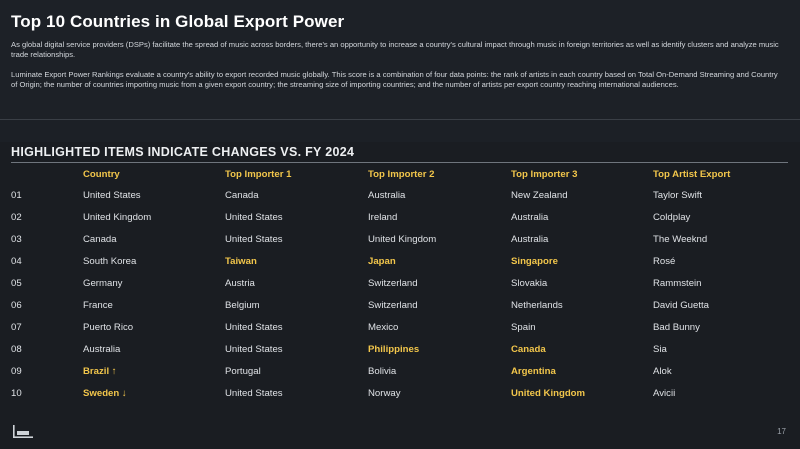 Image resolution: width=800 pixels, height=449 pixels. I want to click on column-header-top-importer-2: Top Importer 2, so click(401, 174).